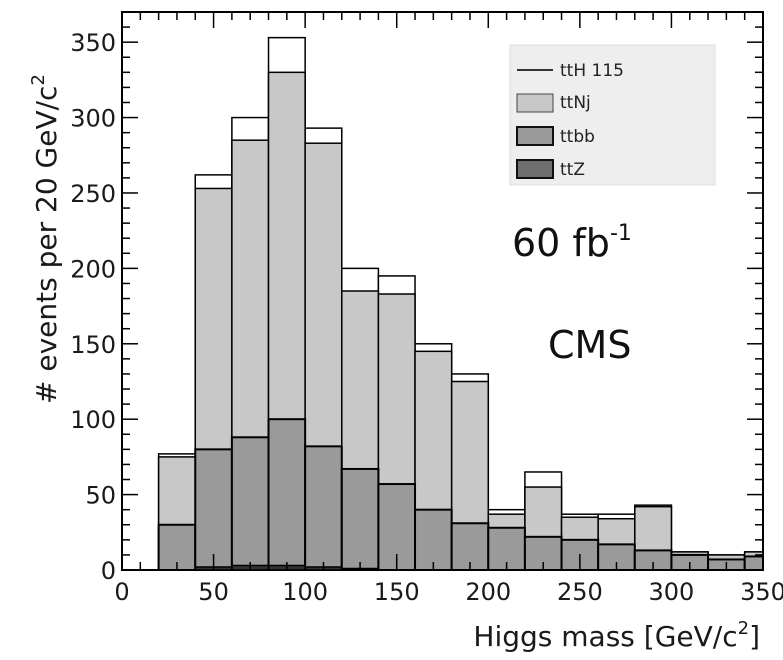 Image resolution: width=783 pixels, height=660 pixels. I want to click on y-tick-label: 200, so click(93, 269).